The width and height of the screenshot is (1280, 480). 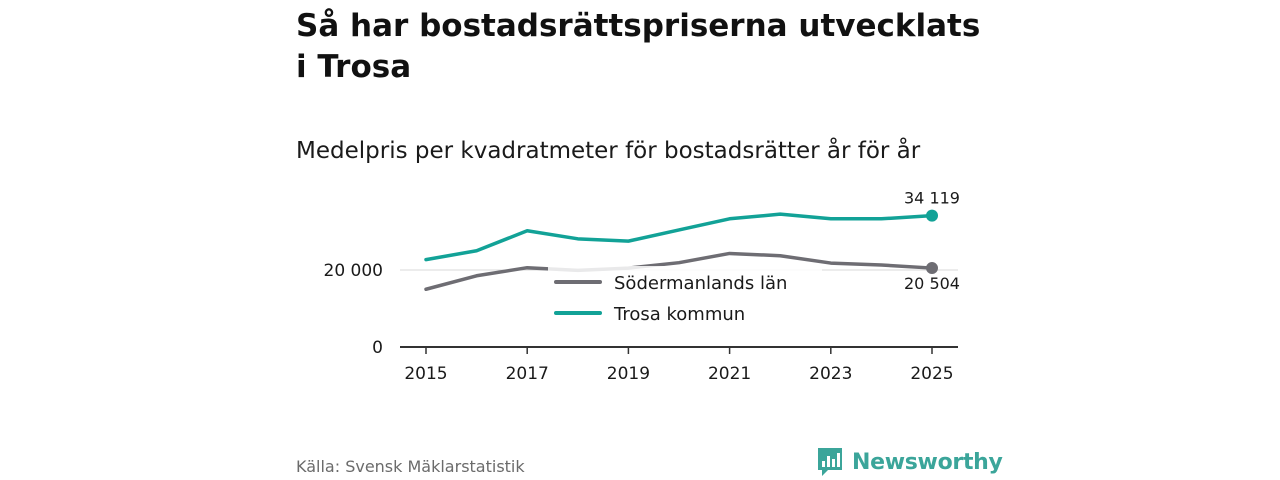 What do you see at coordinates (932, 198) in the screenshot?
I see `data-label-trosa: 34 119` at bounding box center [932, 198].